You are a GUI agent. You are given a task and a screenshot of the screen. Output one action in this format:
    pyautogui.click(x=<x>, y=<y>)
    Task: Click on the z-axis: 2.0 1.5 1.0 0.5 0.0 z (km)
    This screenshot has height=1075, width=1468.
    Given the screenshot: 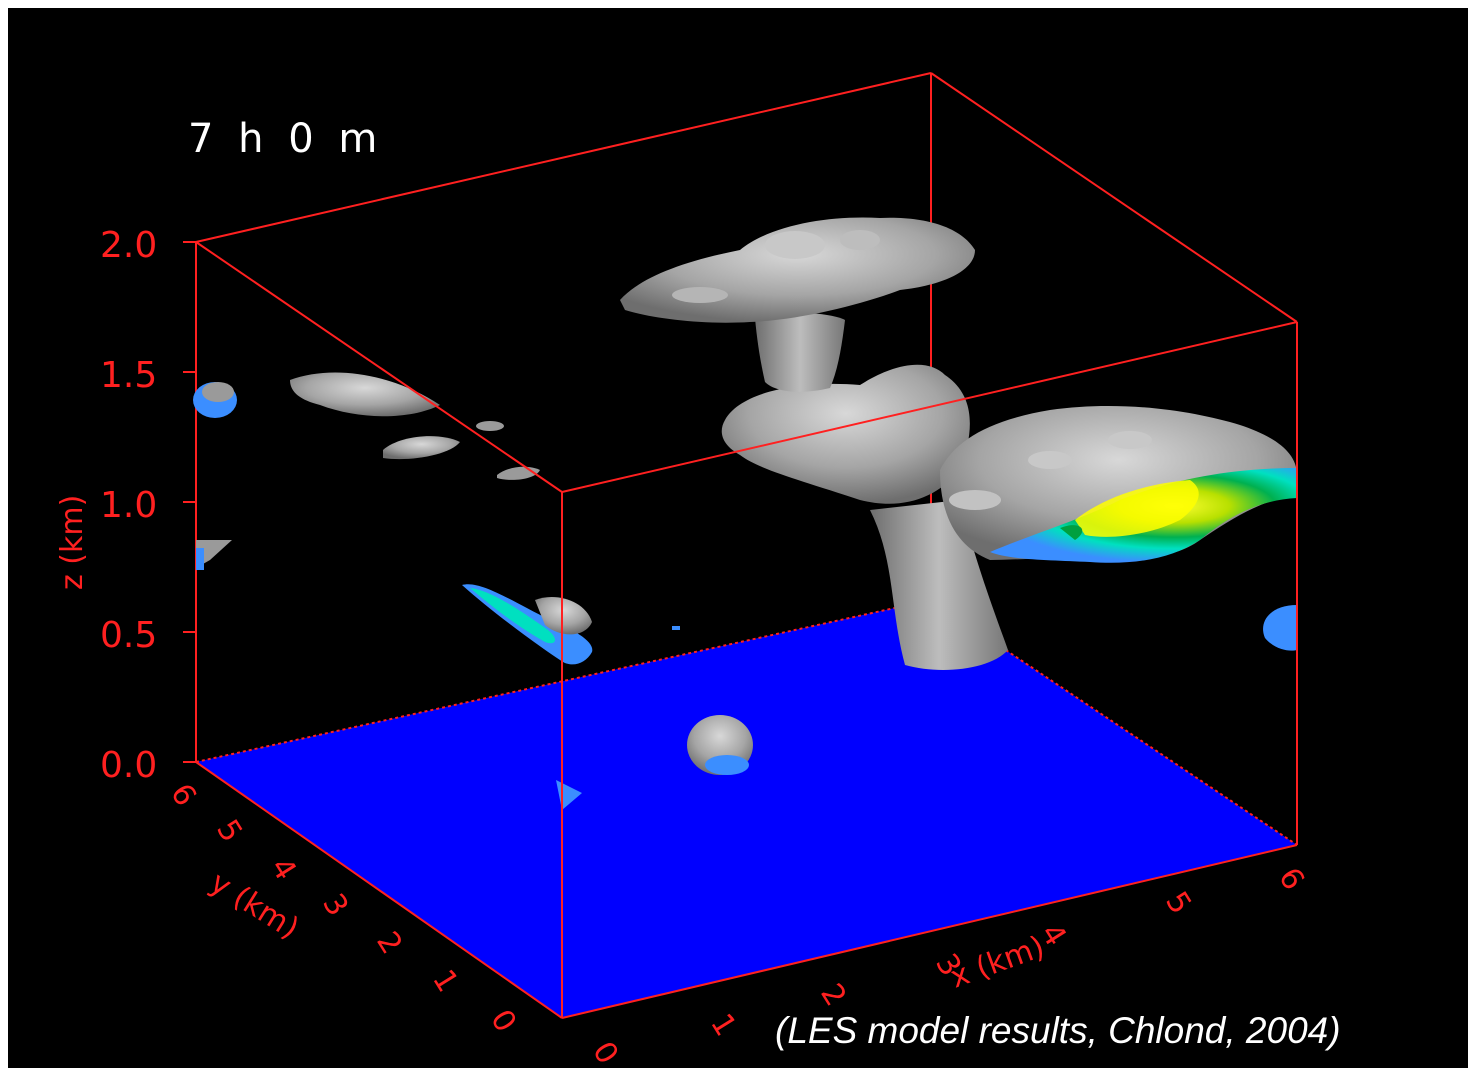 What is the action you would take?
    pyautogui.click(x=125, y=505)
    